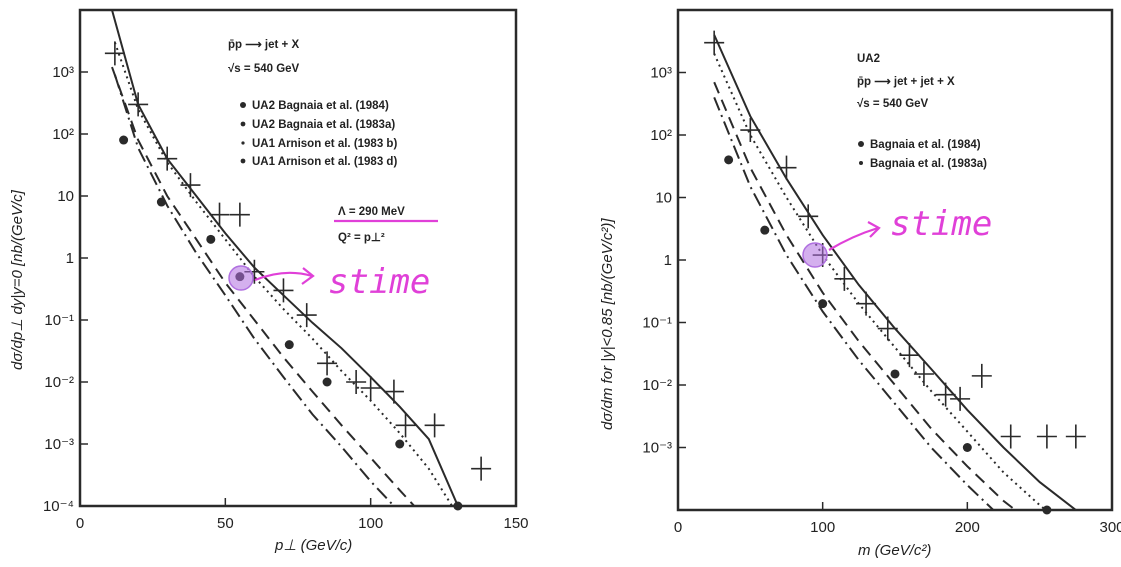 This screenshot has width=1121, height=567. What do you see at coordinates (668, 260) in the screenshot?
I see `chart-right-y-tick-label: 1` at bounding box center [668, 260].